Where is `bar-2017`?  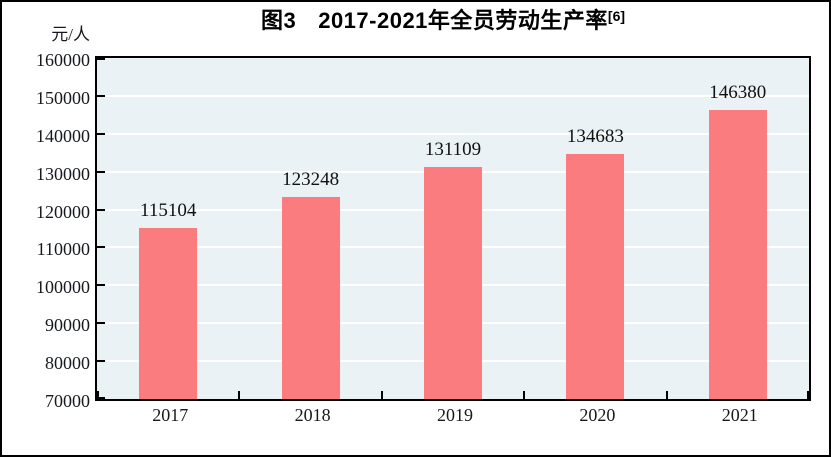 bar-2017 is located at coordinates (168, 313).